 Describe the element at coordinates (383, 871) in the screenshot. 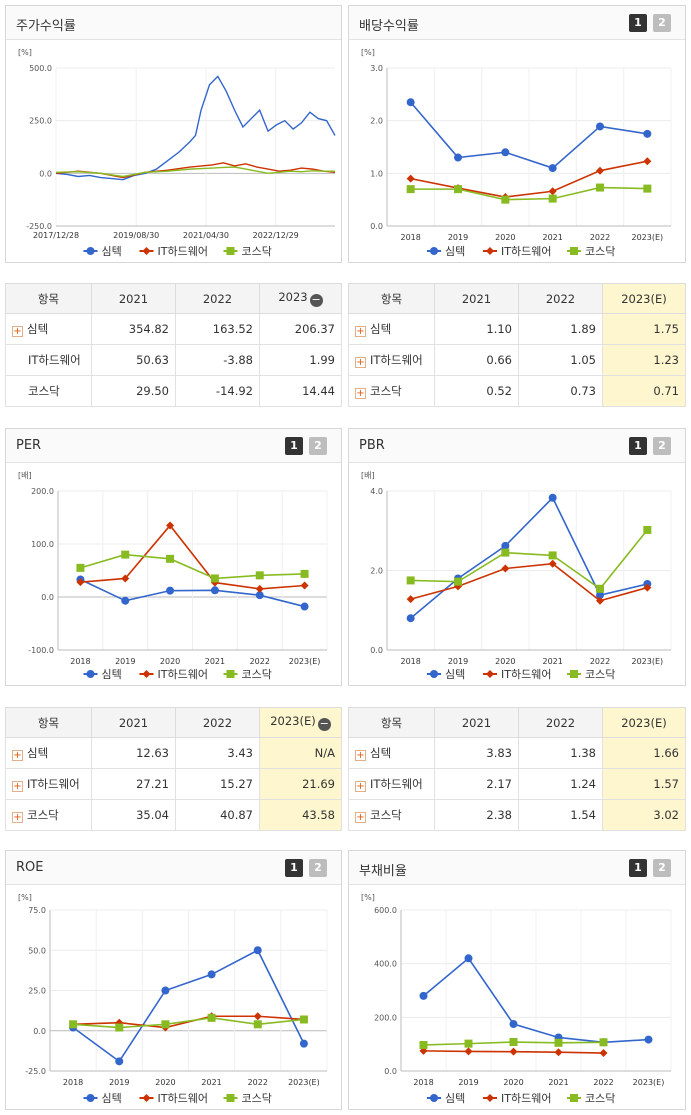

I see `panel-title: 부채비율` at that location.